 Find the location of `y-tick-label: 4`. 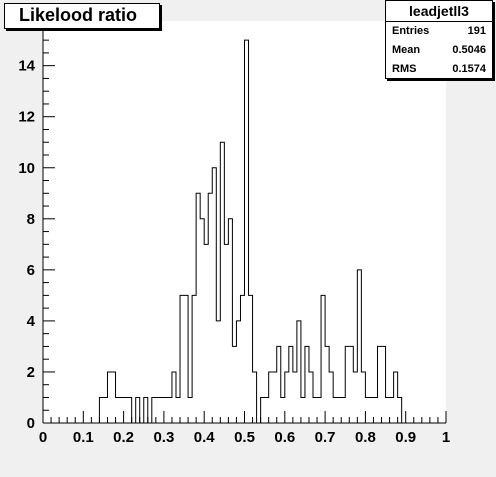

y-tick-label: 4 is located at coordinates (31, 321).